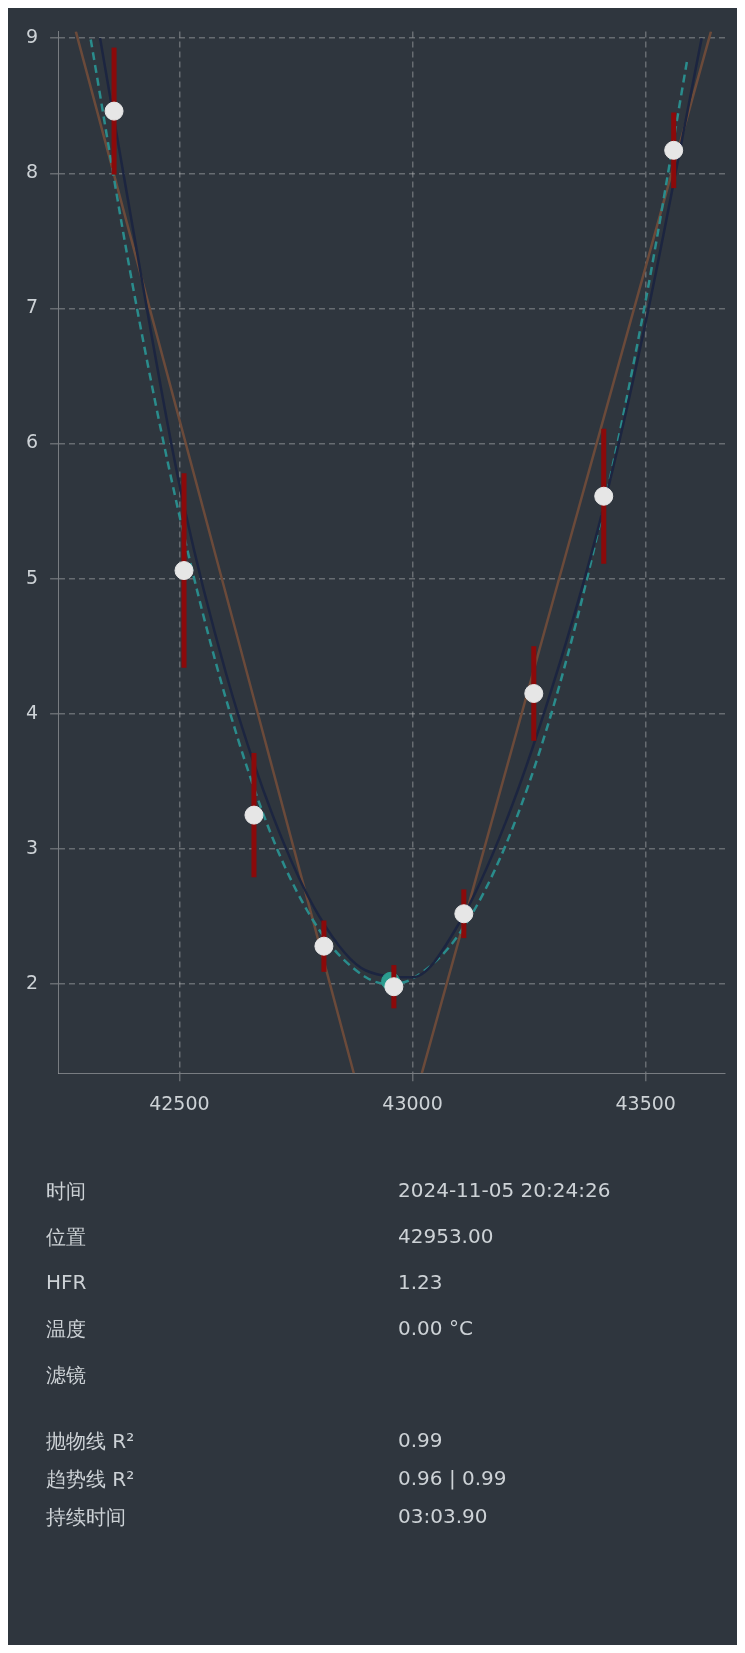 This screenshot has height=1653, width=745. What do you see at coordinates (67, 1282) in the screenshot?
I see `text: HFR` at bounding box center [67, 1282].